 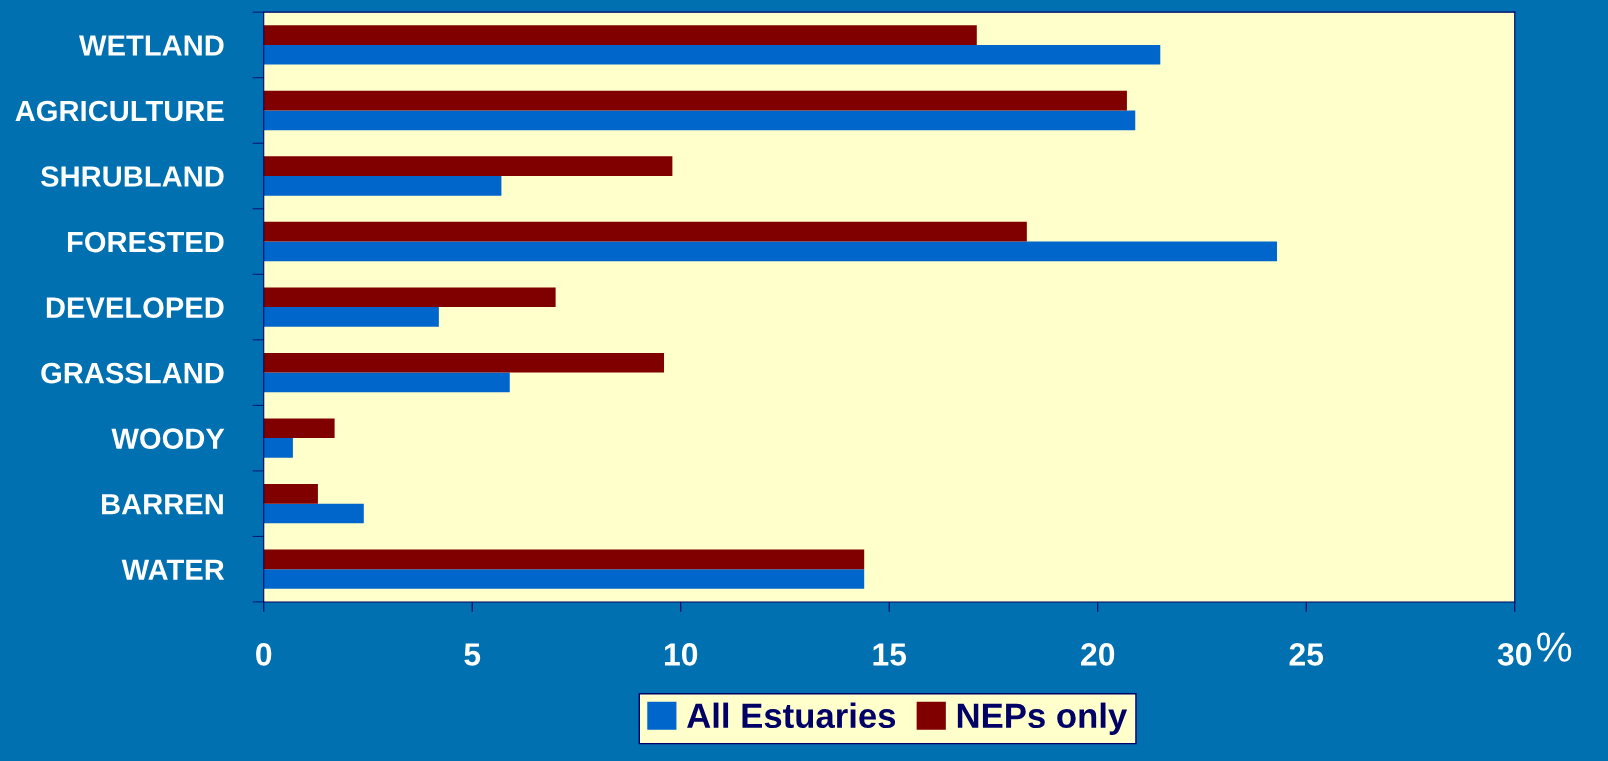 What do you see at coordinates (162, 504) in the screenshot?
I see `y-tick-label: BARREN` at bounding box center [162, 504].